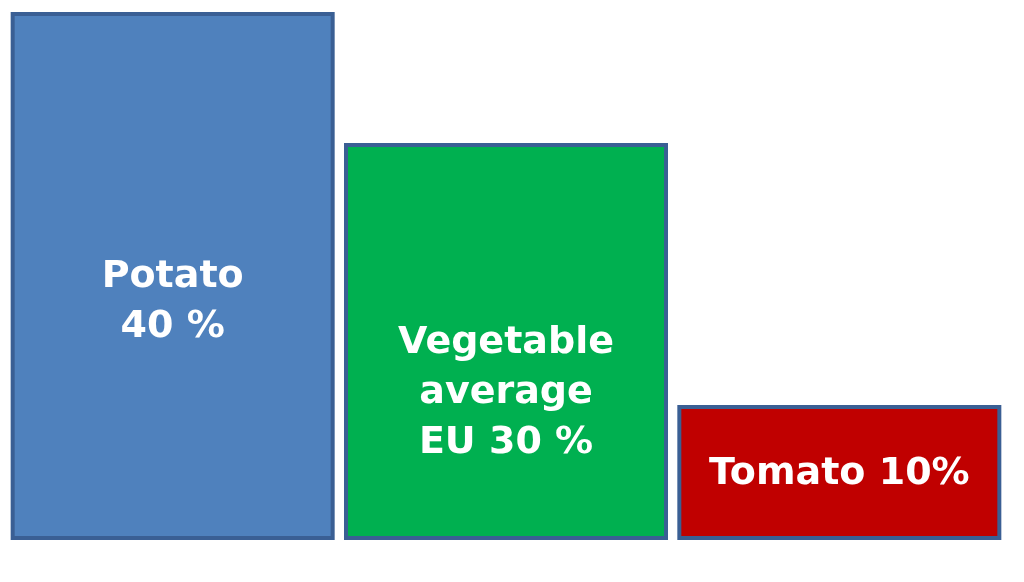  I want to click on data-label: 40 %, so click(172, 324).